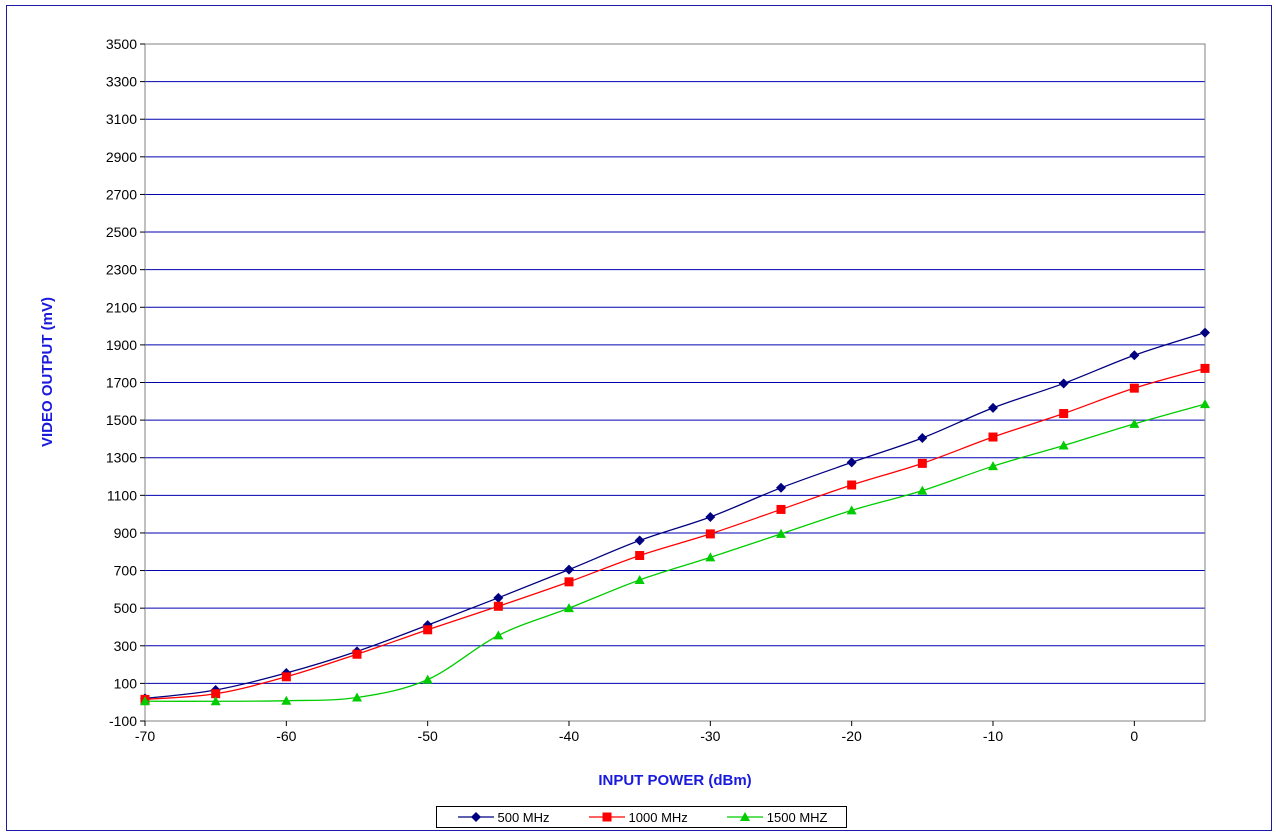 The image size is (1276, 837). I want to click on y-tick-label: 2100, so click(121, 307).